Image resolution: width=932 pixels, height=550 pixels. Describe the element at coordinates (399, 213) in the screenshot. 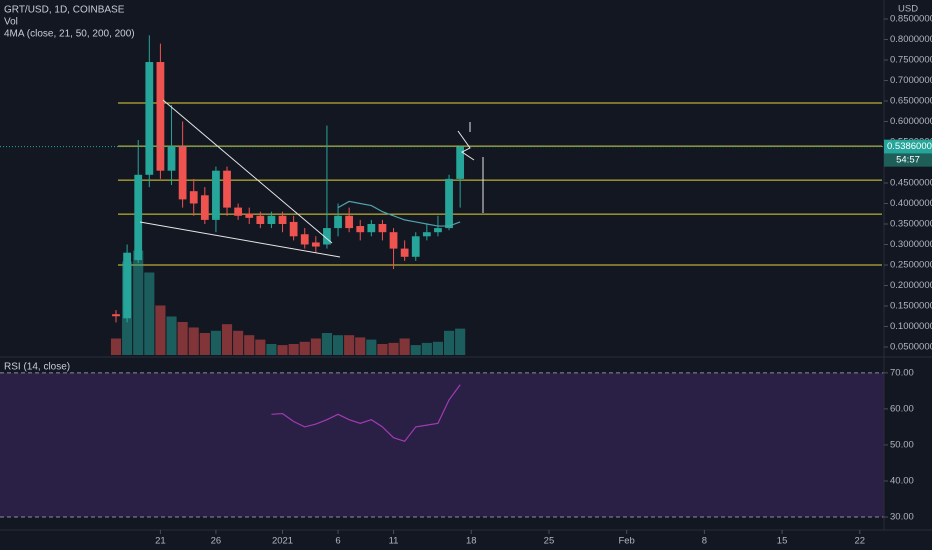

I see `ma-line` at that location.